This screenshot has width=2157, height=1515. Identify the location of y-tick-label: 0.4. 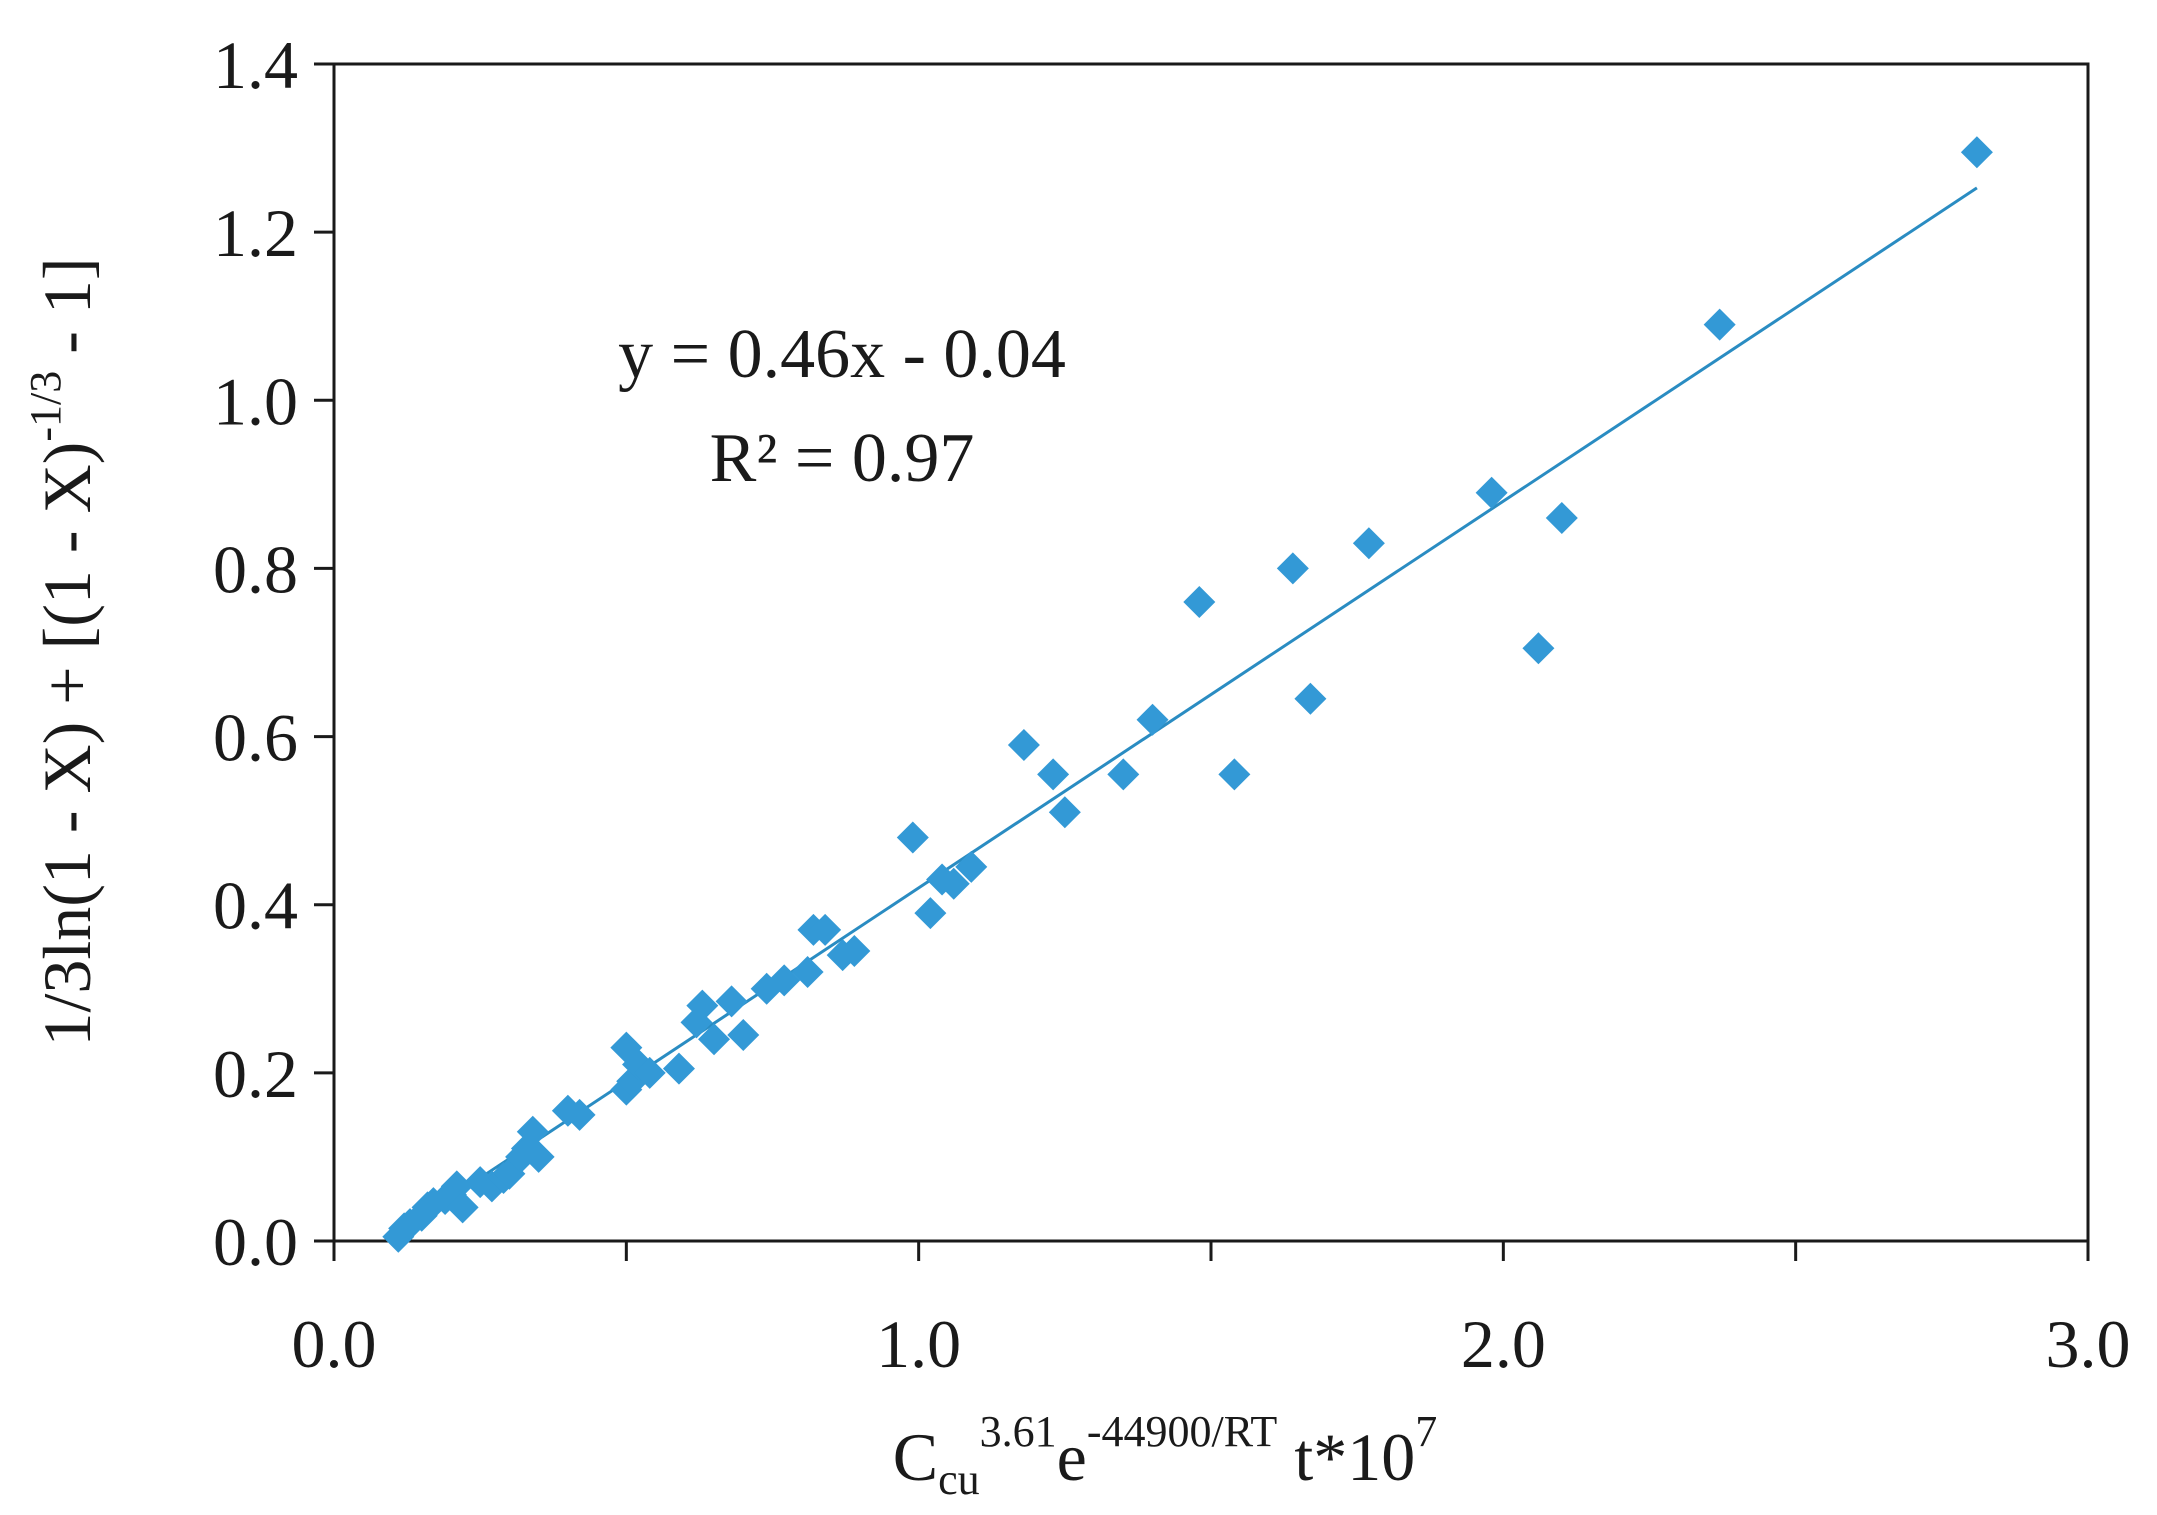
(255, 906).